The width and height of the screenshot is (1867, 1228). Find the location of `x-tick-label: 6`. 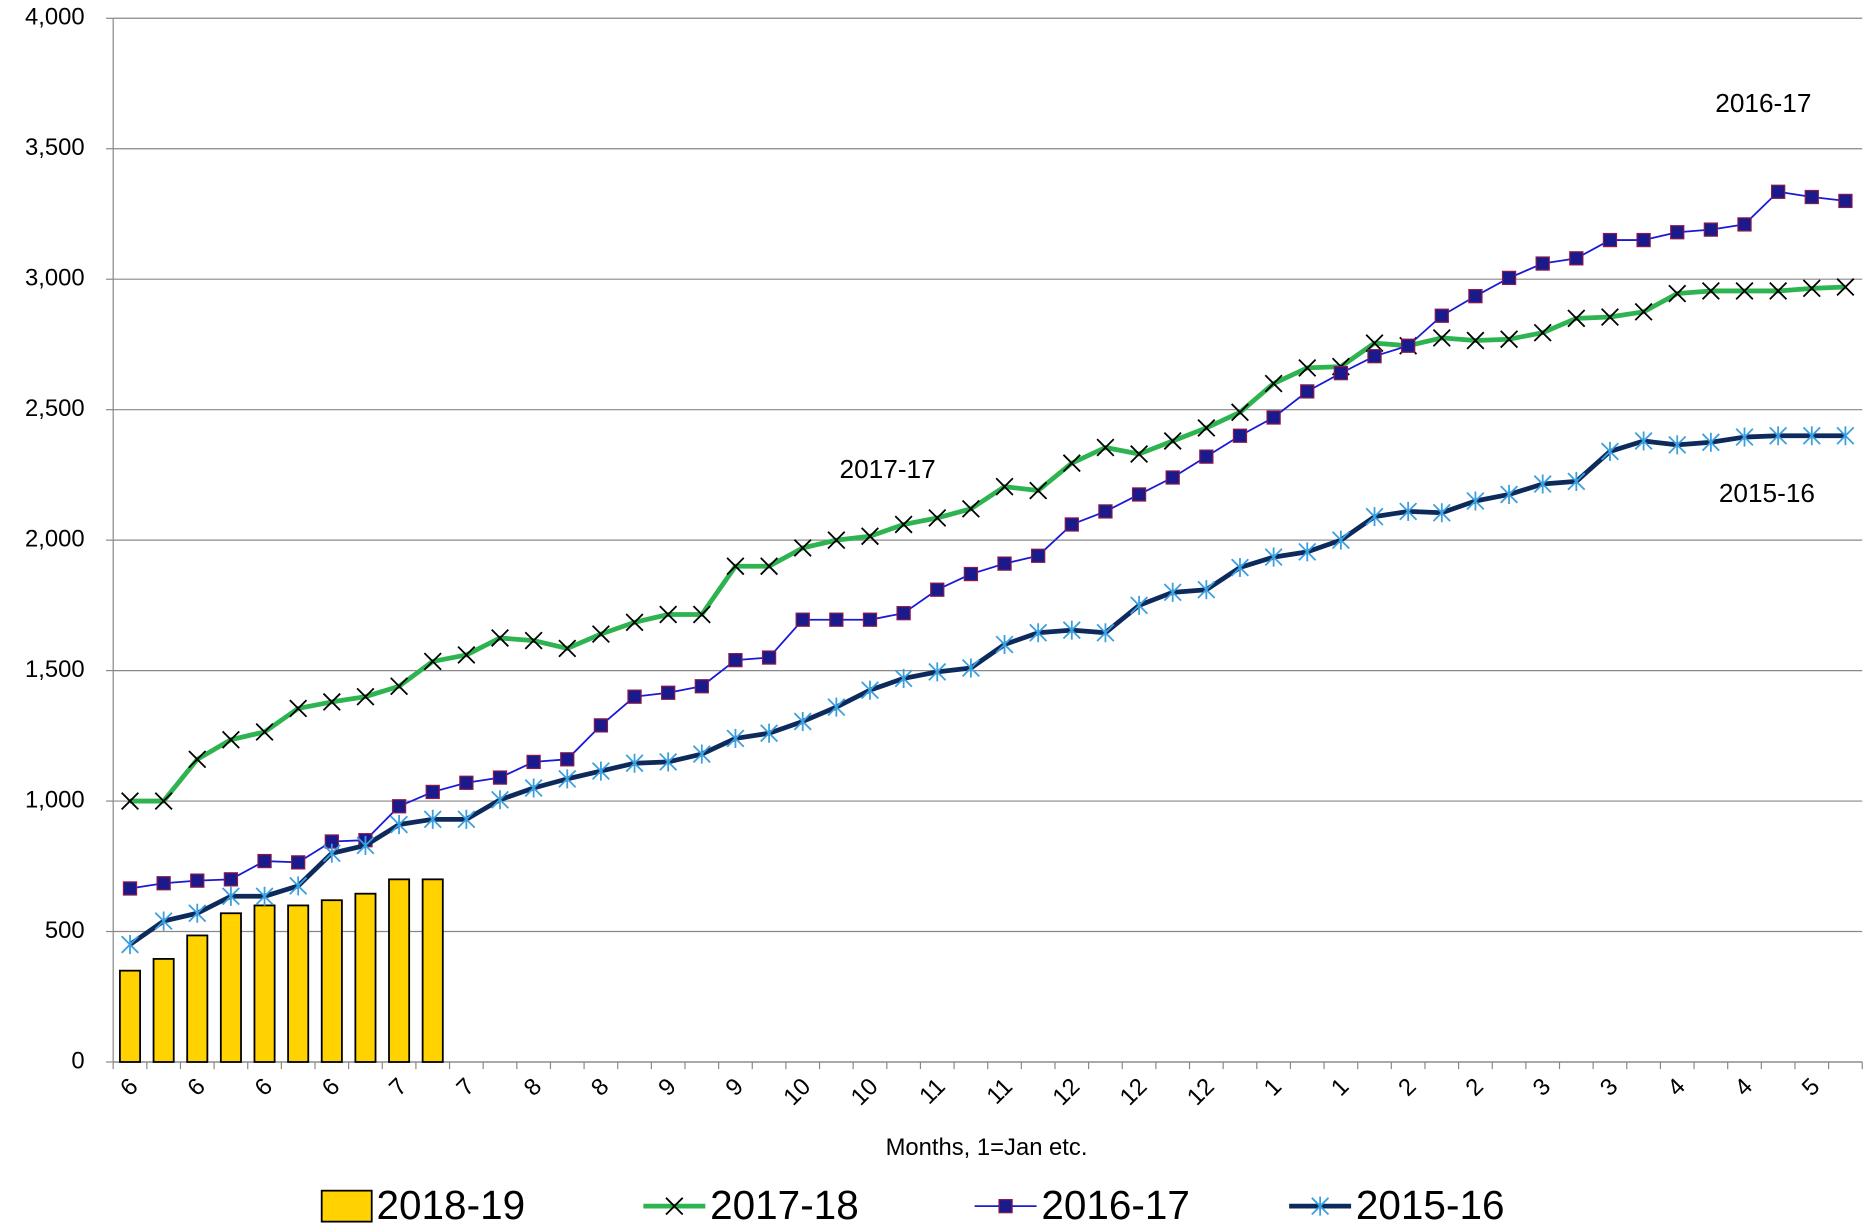

x-tick-label: 6 is located at coordinates (264, 1087).